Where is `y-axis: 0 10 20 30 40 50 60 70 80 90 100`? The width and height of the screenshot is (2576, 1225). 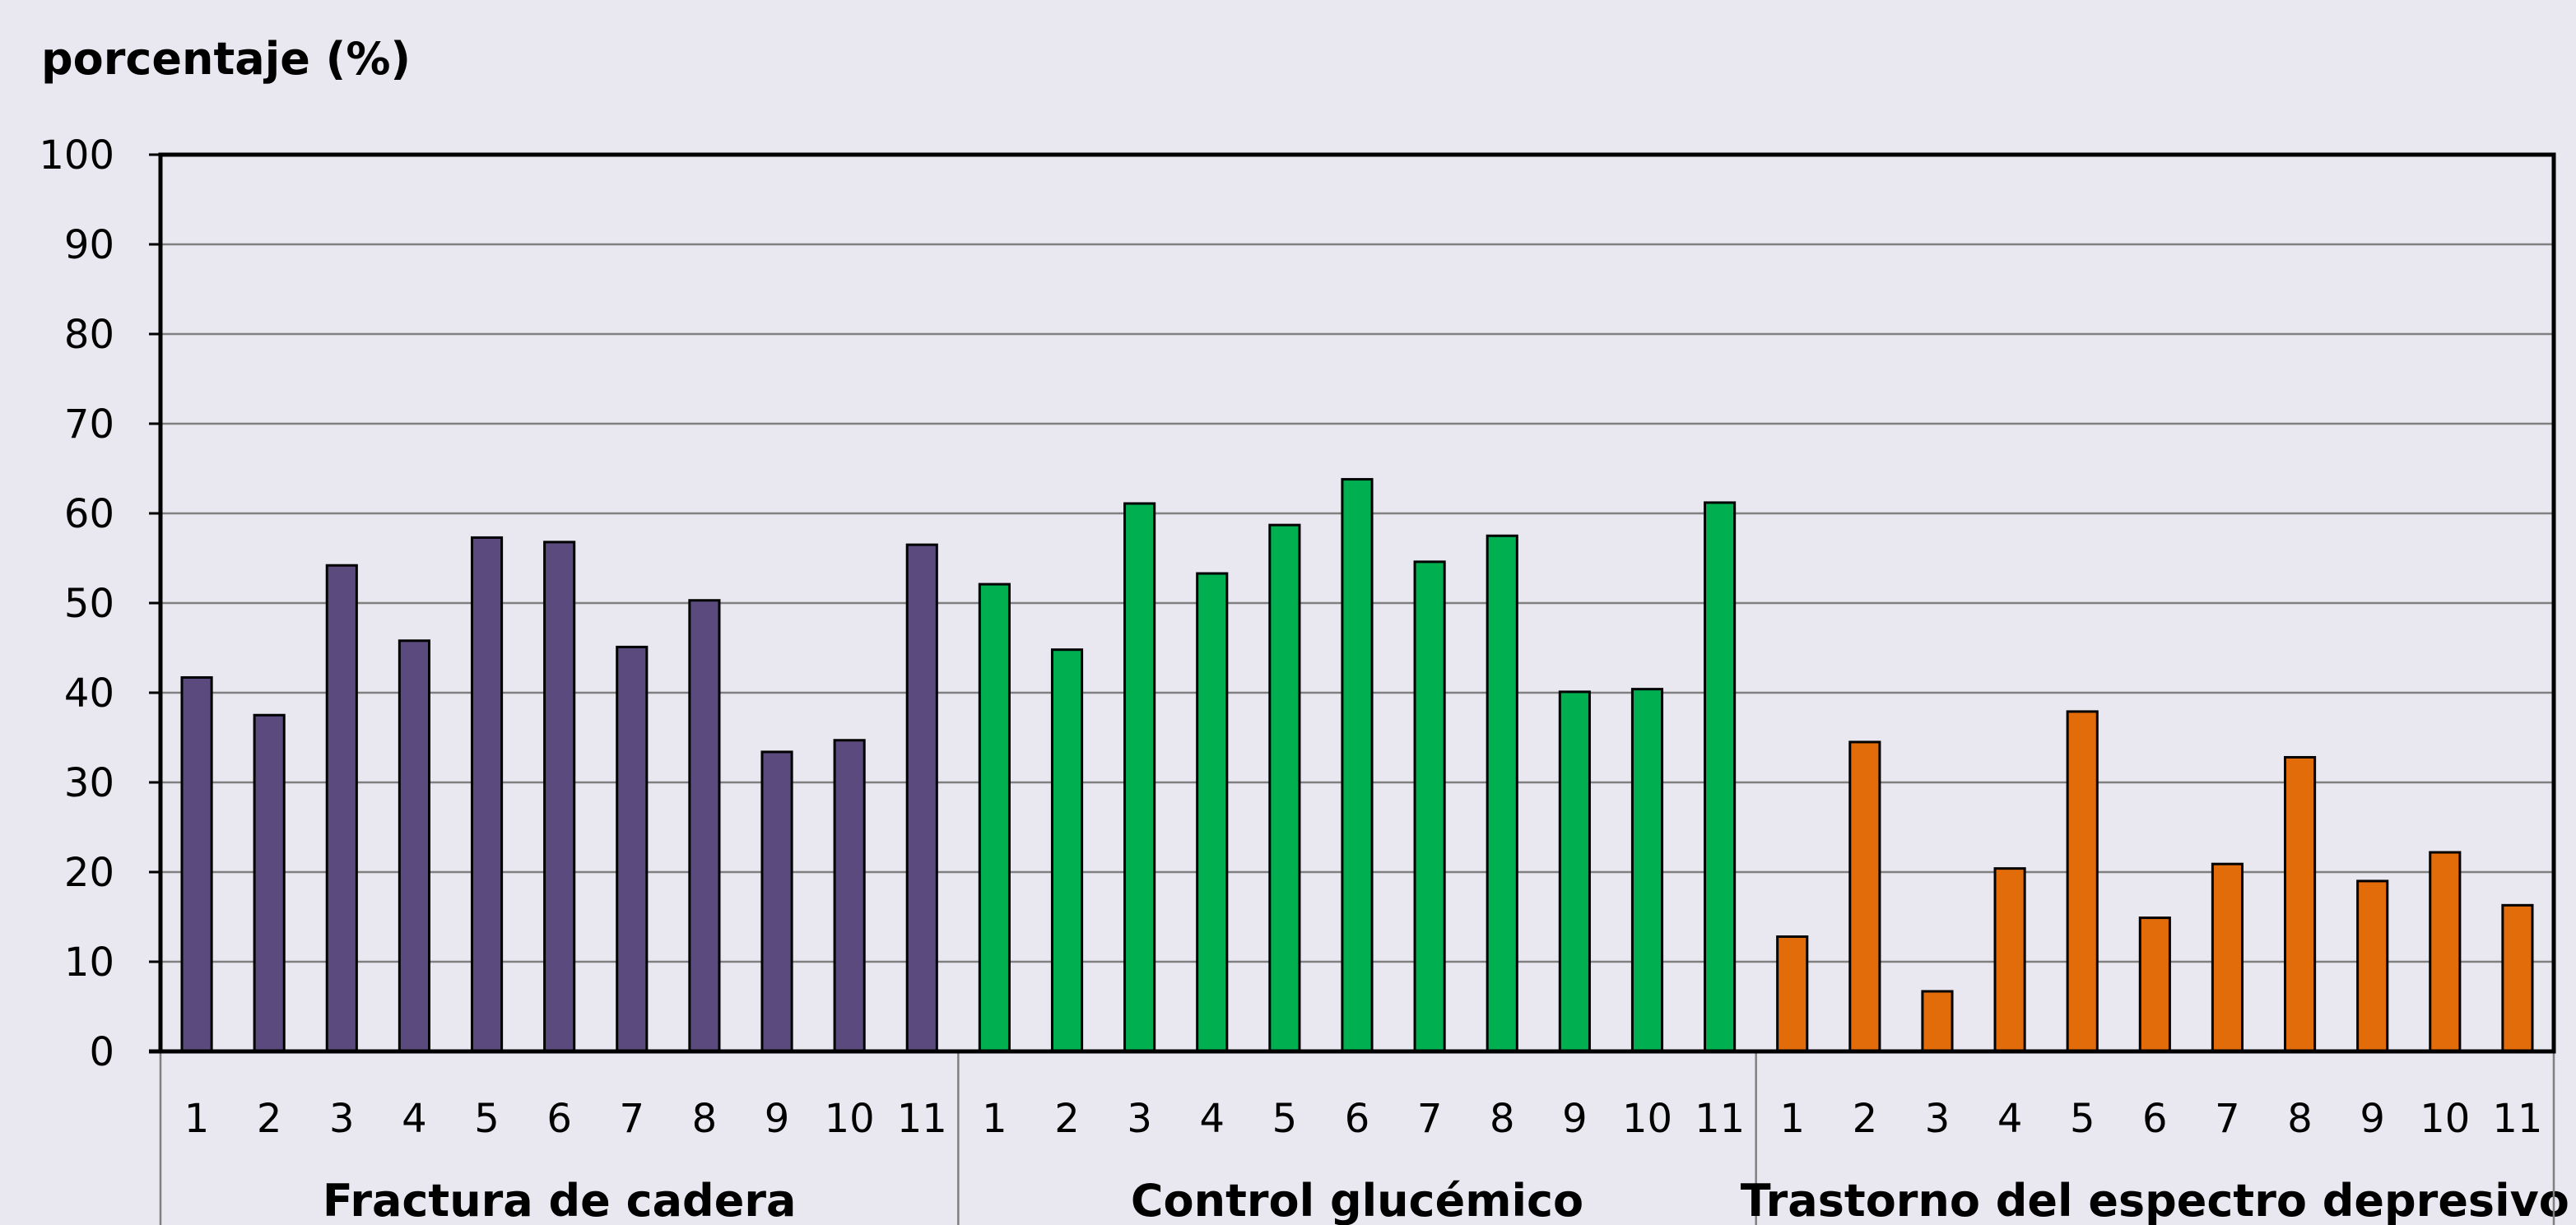
y-axis: 0 10 20 30 40 50 60 70 80 90 100 is located at coordinates (99, 603).